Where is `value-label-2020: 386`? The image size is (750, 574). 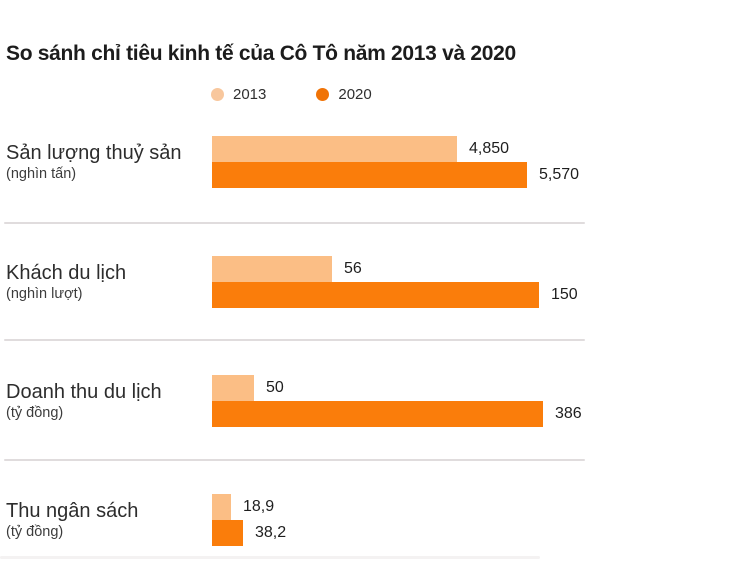
value-label-2020: 386 is located at coordinates (568, 413).